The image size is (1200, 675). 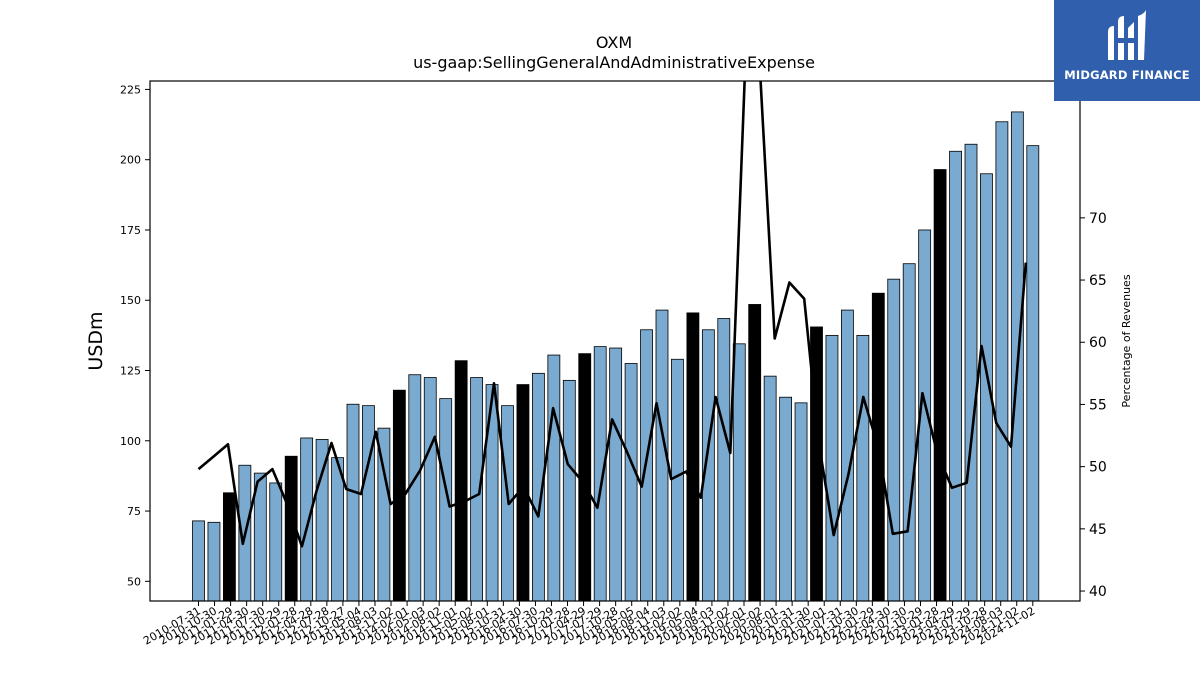 What do you see at coordinates (1098, 592) in the screenshot?
I see `y2-tick-label: 40` at bounding box center [1098, 592].